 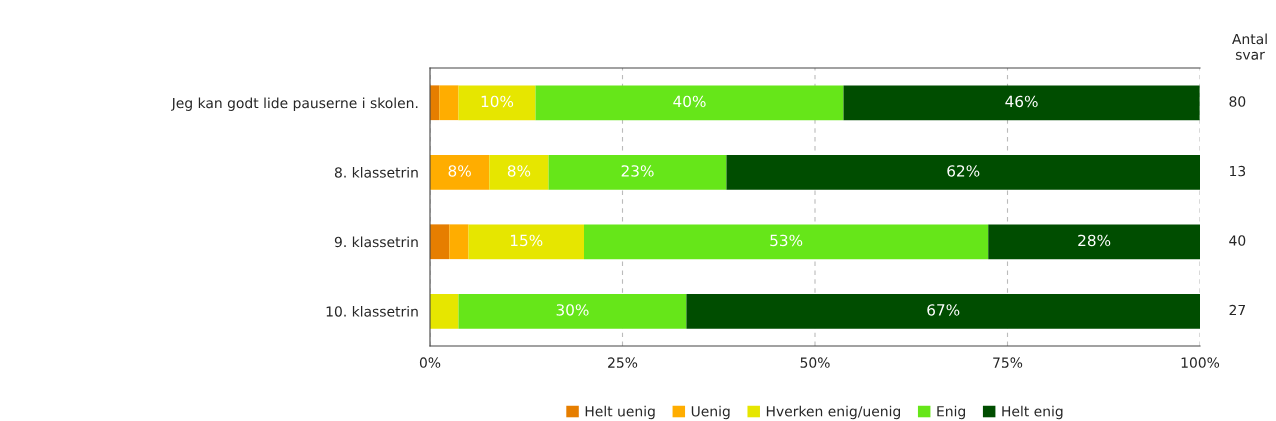 I want to click on y-tick-label: 9. klassetrin, so click(x=376, y=242).